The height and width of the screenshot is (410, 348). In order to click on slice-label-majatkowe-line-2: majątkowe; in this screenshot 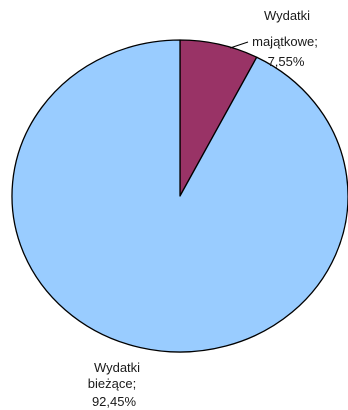, I will do `click(285, 41)`.